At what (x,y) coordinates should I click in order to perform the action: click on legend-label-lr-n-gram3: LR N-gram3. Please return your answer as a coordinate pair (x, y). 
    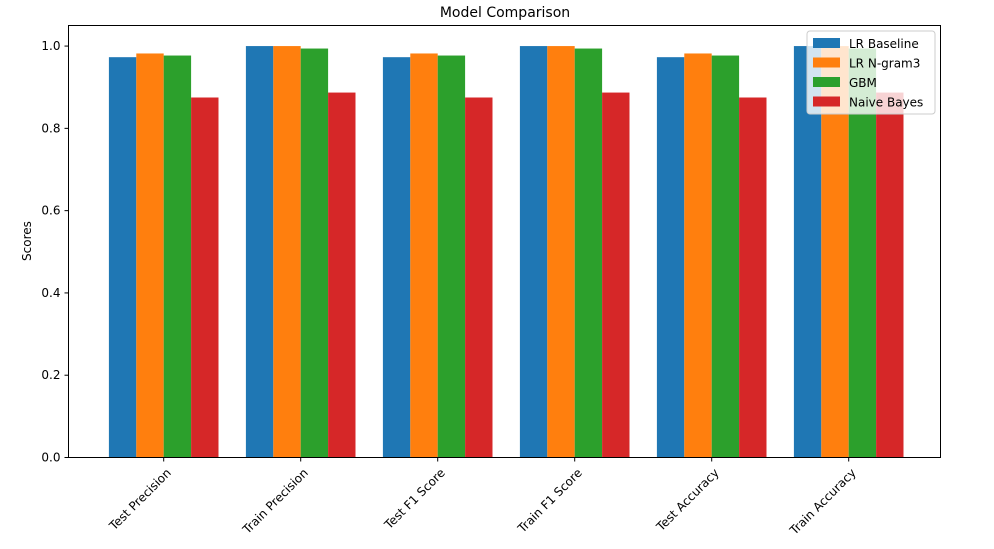
    Looking at the image, I should click on (884, 64).